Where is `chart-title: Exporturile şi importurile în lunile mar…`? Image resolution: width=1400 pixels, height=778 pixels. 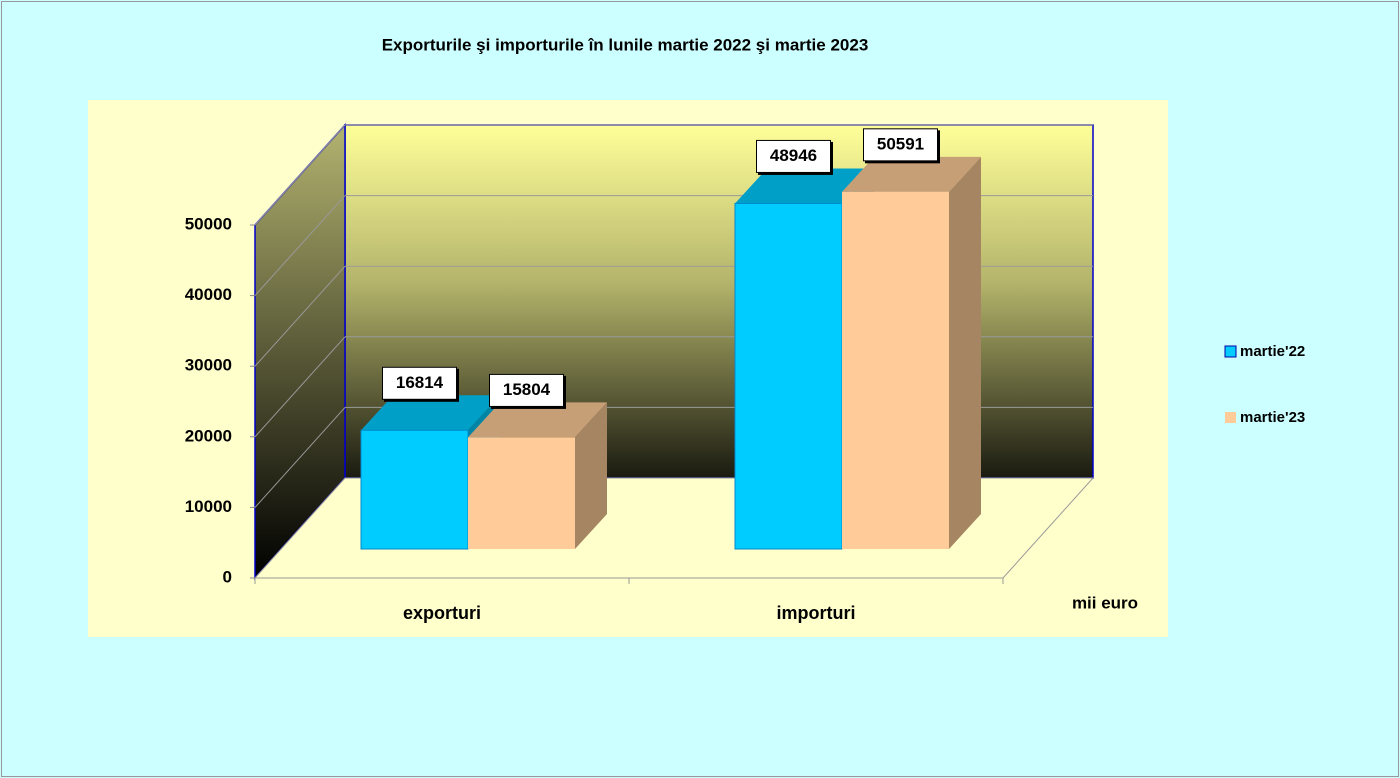
chart-title: Exporturile şi importurile în lunile mar… is located at coordinates (625, 44).